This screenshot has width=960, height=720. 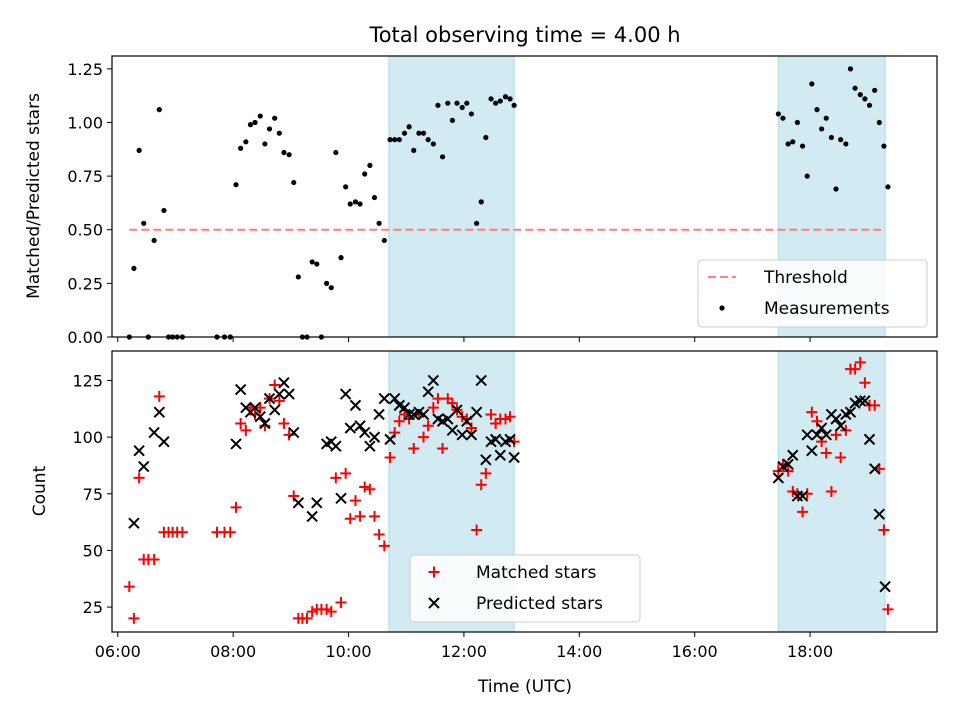 What do you see at coordinates (233, 651) in the screenshot?
I see `bottom-x-tick-label-1: 08:00` at bounding box center [233, 651].